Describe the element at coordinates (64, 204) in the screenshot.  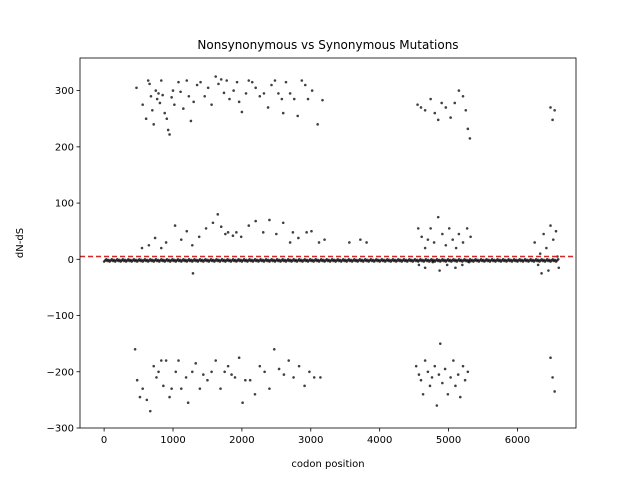
I see `y-tick-label: 100` at that location.